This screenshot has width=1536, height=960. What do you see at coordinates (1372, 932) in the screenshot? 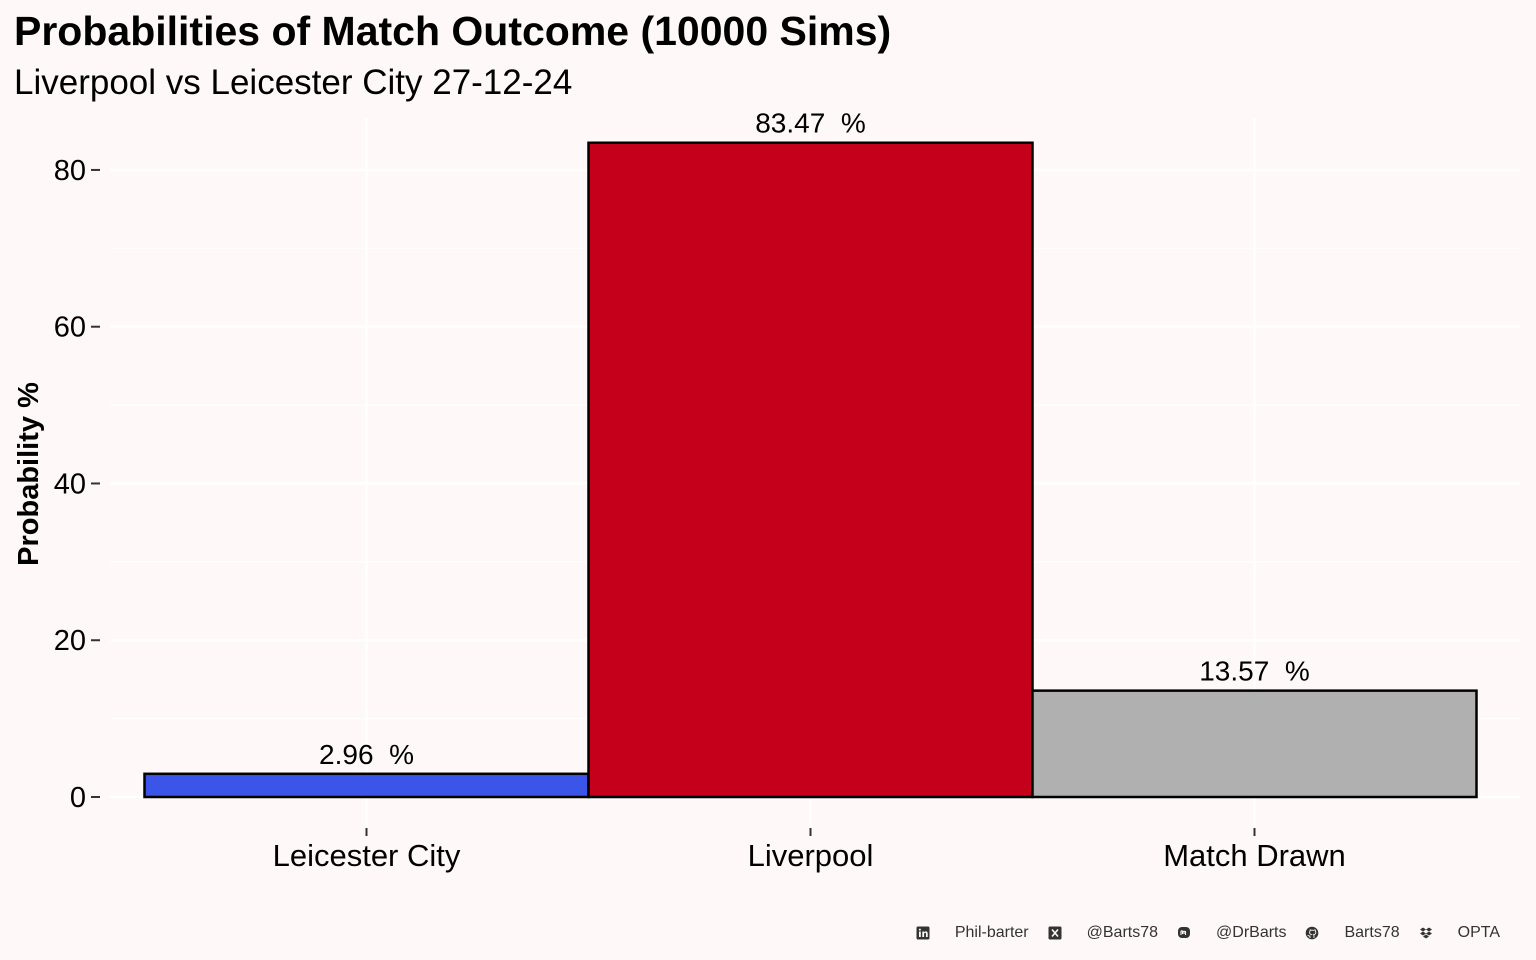
I see `caption-text: Barts78` at bounding box center [1372, 932].